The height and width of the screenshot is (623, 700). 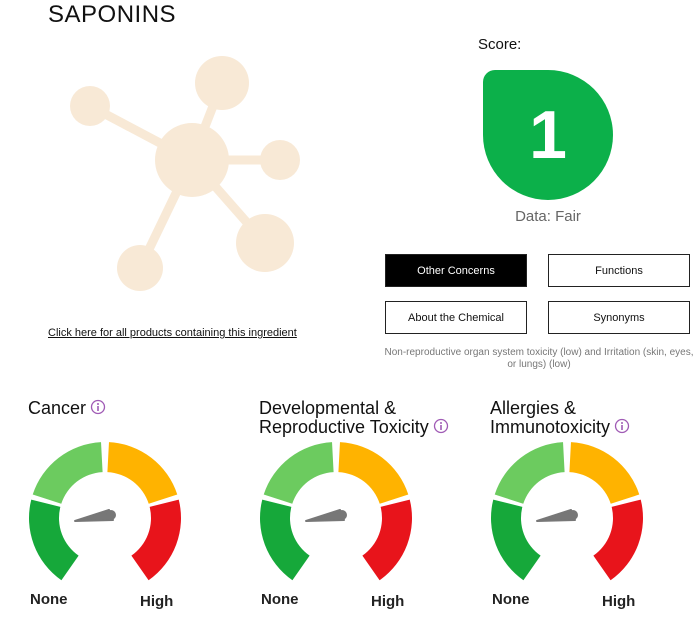 I want to click on tab: About the Chemical, so click(x=456, y=317).